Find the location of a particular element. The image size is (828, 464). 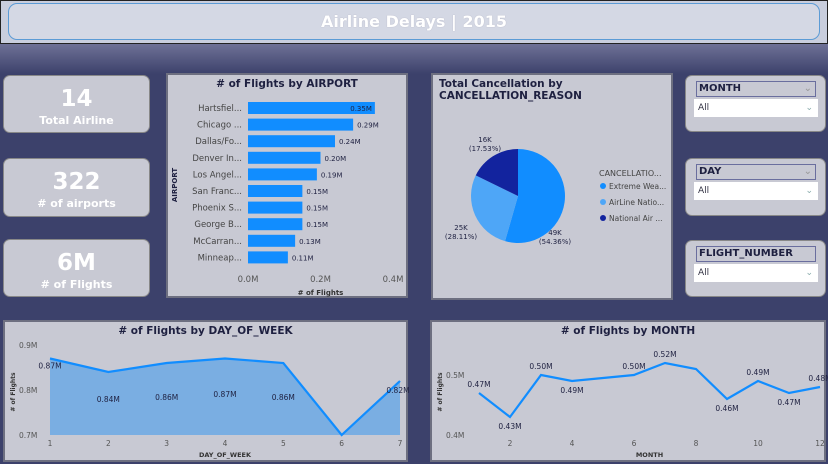

data-label: 0.82M is located at coordinates (397, 390).